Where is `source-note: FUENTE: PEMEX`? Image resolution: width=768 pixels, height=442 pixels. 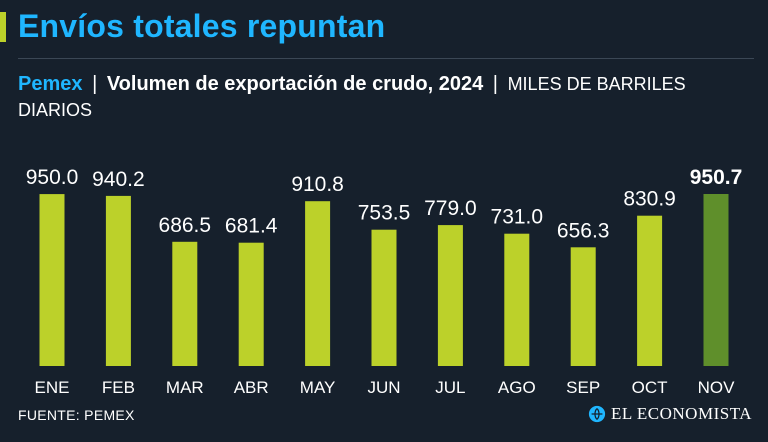 source-note: FUENTE: PEMEX is located at coordinates (76, 415).